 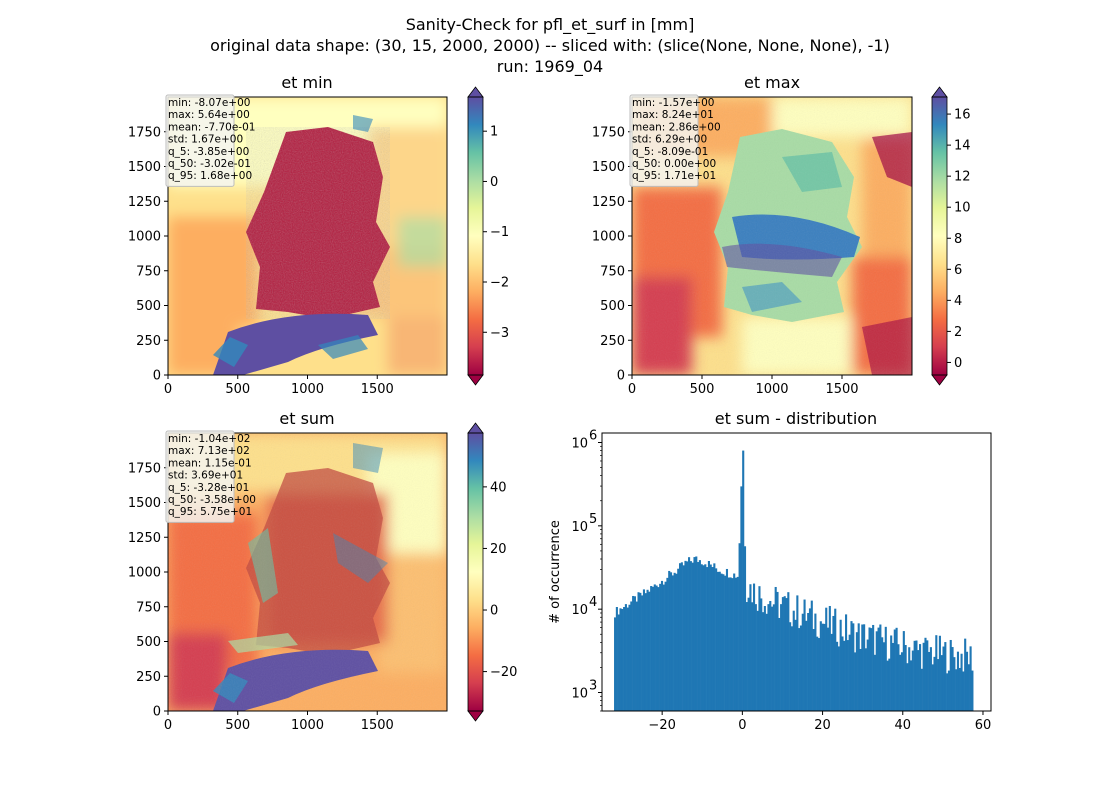 What do you see at coordinates (499, 333) in the screenshot?
I see `colorbar-tick-label: −3` at bounding box center [499, 333].